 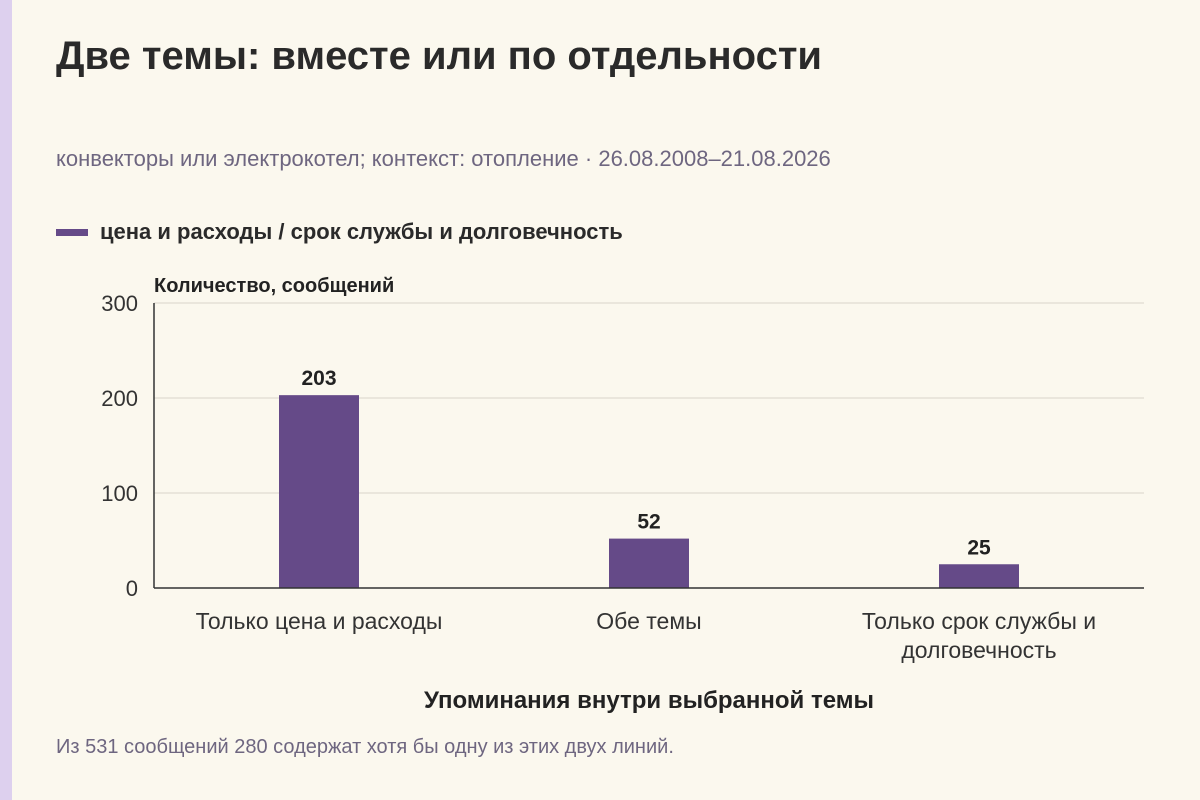 I want to click on bar-value-label: 203, so click(x=318, y=378).